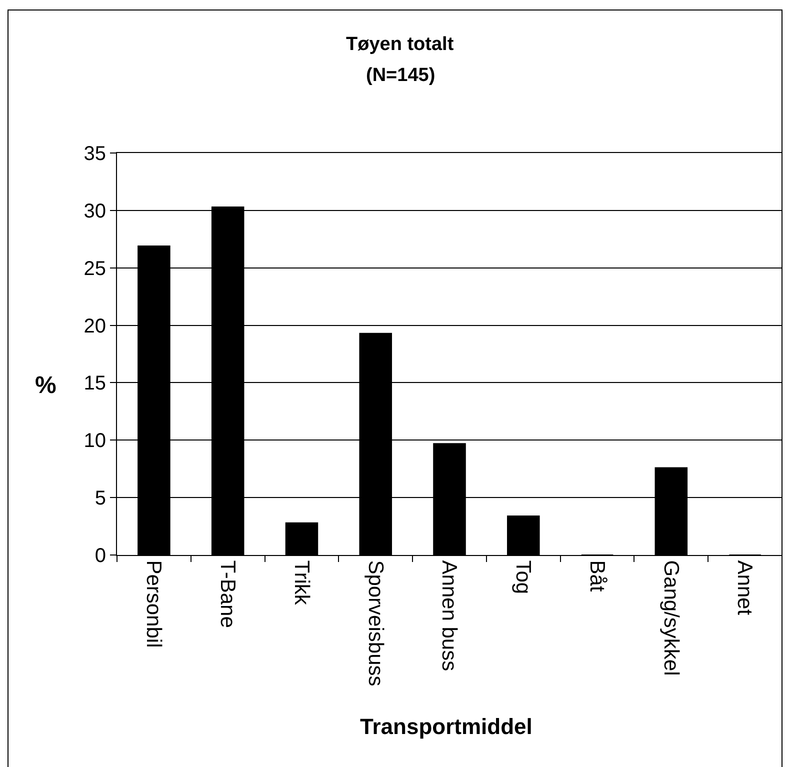  I want to click on y-tick-label: 15, so click(95, 383).